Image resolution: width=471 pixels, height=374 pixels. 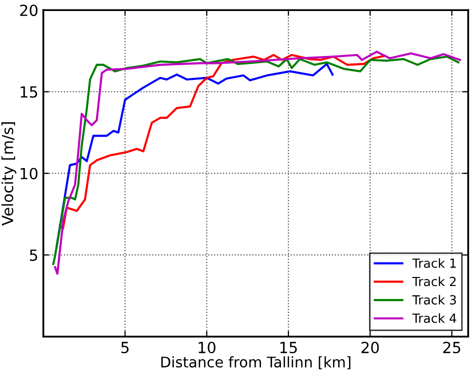 What do you see at coordinates (434, 281) in the screenshot?
I see `legend-label: Track 2` at bounding box center [434, 281].